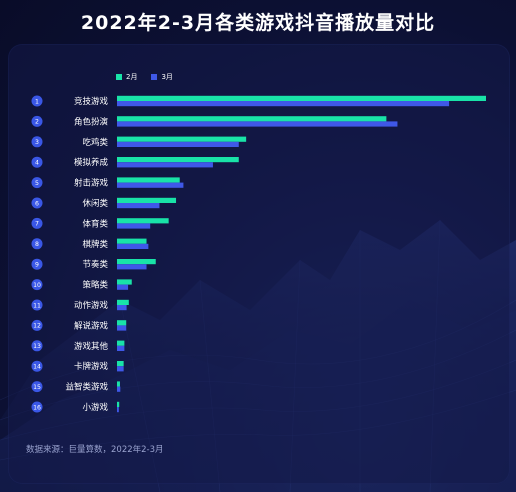 The height and width of the screenshot is (492, 516). Describe the element at coordinates (167, 77) in the screenshot. I see `legend-label-mar: 3月` at that location.